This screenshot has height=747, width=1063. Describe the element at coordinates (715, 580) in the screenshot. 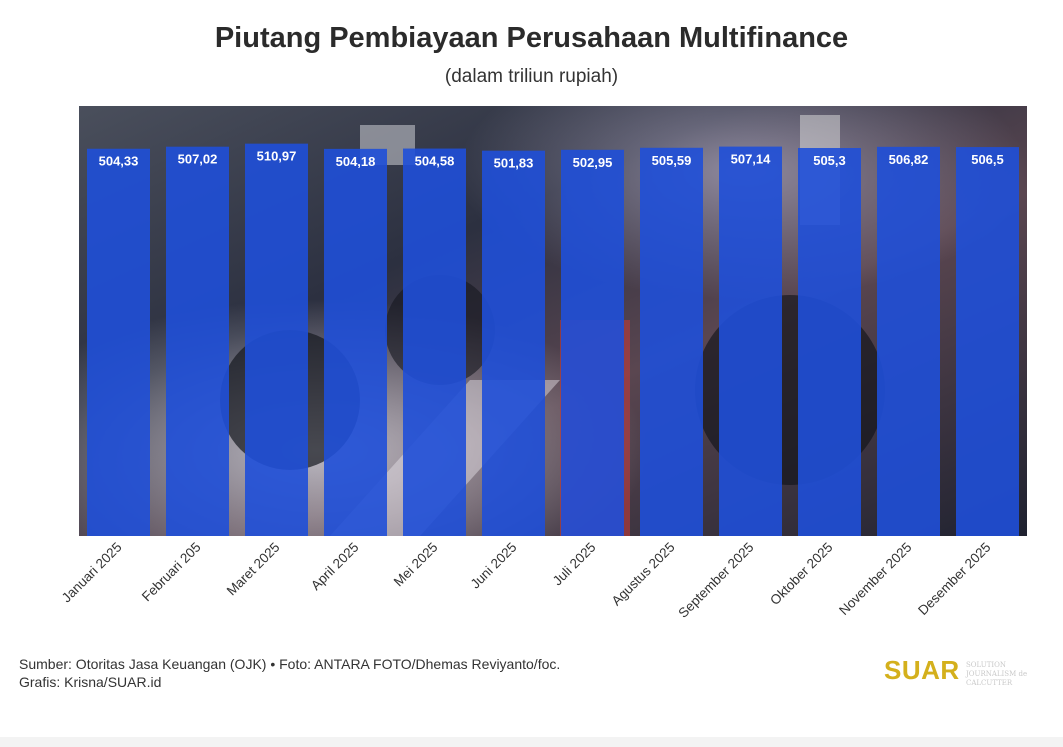

I see `x-tick-label-9: September 2025` at that location.